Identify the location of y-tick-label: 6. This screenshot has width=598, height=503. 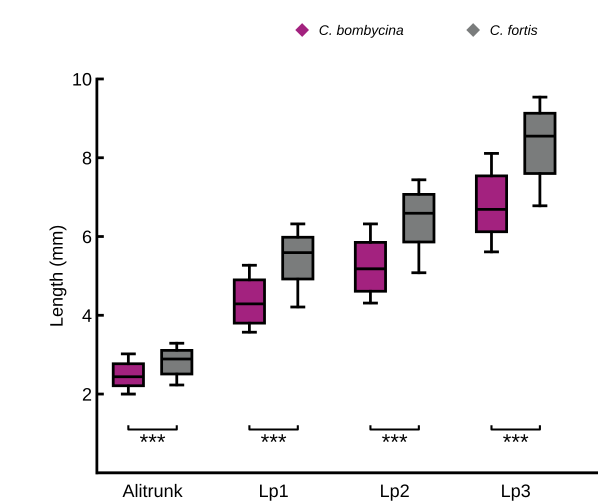
(87, 237).